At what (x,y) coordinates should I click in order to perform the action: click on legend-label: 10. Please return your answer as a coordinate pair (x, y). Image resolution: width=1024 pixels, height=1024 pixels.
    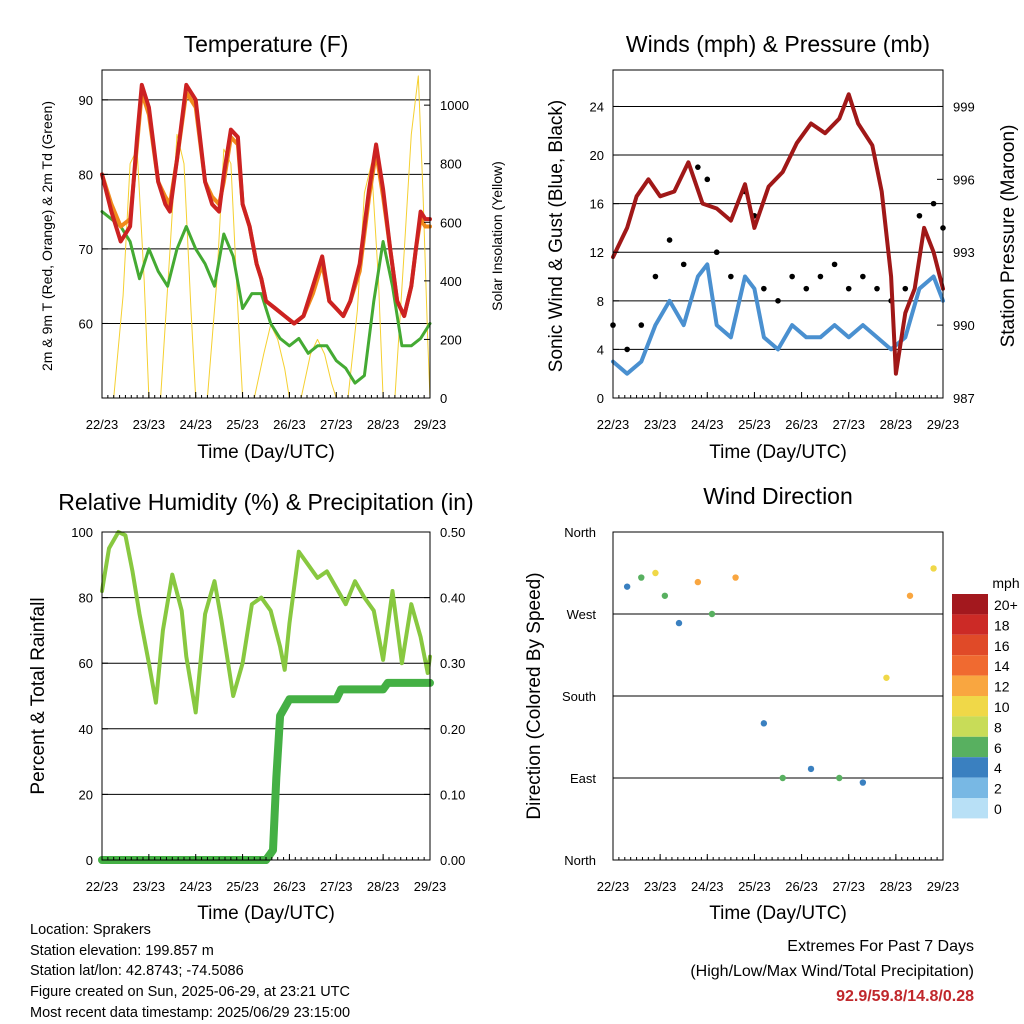
    Looking at the image, I should click on (1002, 707).